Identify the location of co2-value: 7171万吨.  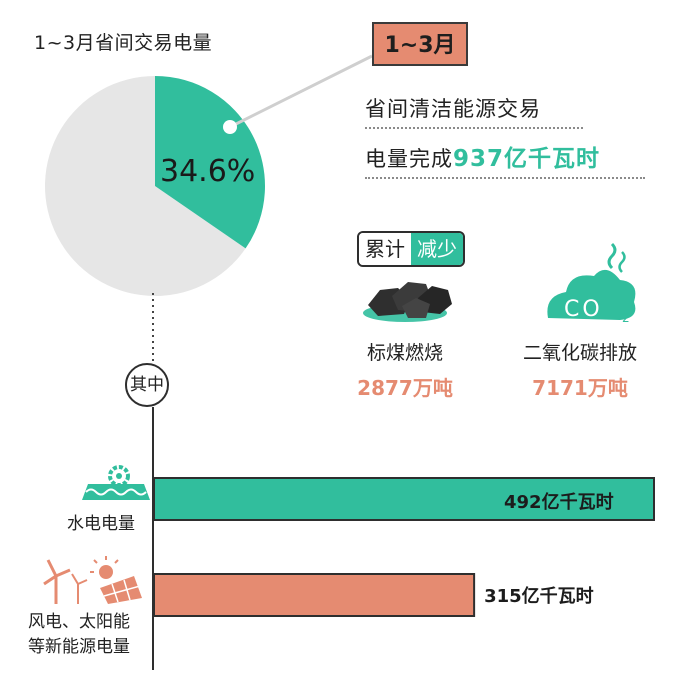
(580, 388).